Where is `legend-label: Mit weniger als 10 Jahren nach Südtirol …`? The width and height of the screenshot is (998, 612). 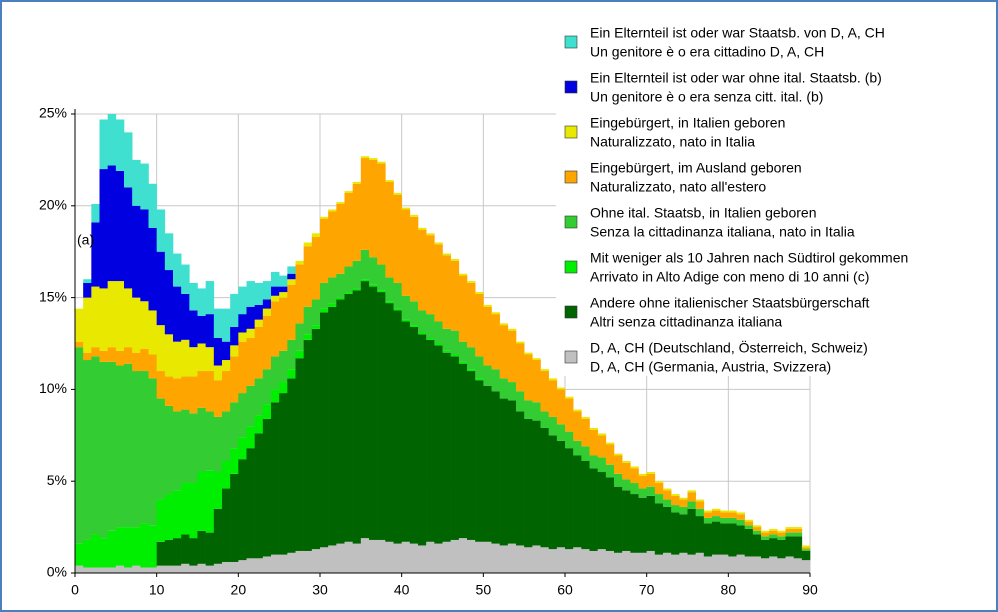 legend-label: Mit weniger als 10 Jahren nach Südtirol … is located at coordinates (749, 258).